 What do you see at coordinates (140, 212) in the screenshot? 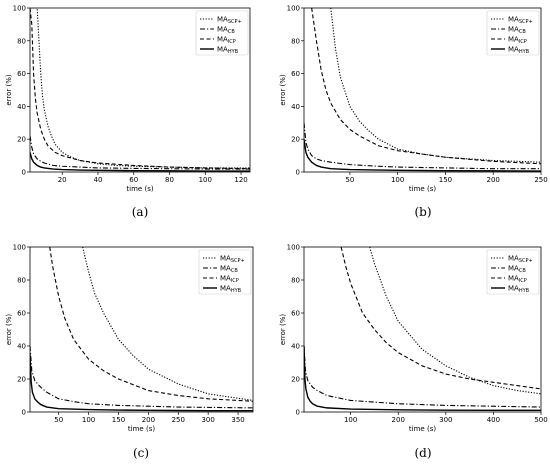
I see `panel-caption: (a)` at bounding box center [140, 212].